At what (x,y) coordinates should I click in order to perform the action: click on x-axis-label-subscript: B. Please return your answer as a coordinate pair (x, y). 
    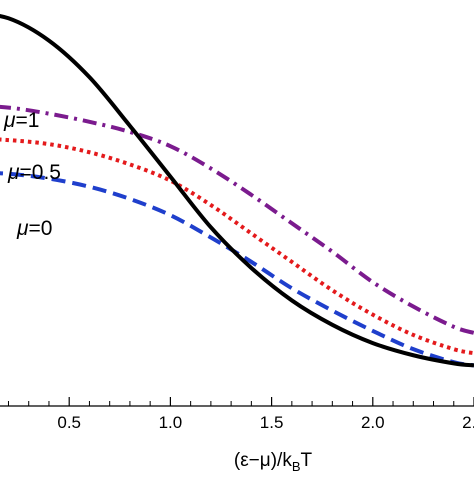
    Looking at the image, I should click on (296, 466).